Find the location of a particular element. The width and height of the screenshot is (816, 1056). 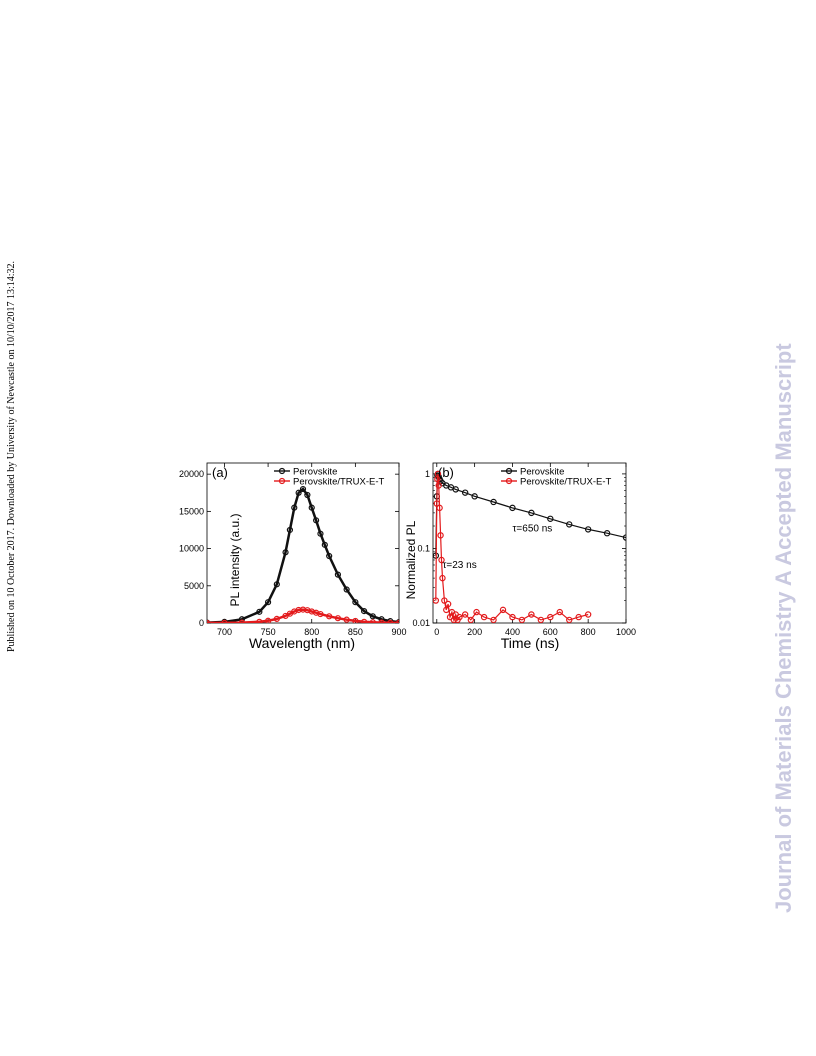

panel-a-xlabel: Wavelength (nm) is located at coordinates (302, 643).